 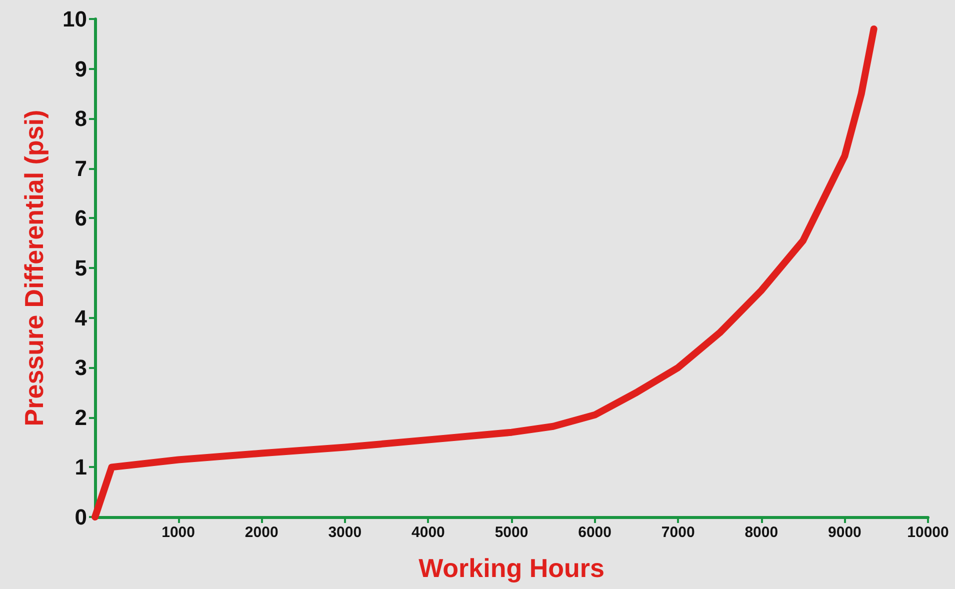 I want to click on x-axis-title: Working Hours, so click(x=511, y=568).